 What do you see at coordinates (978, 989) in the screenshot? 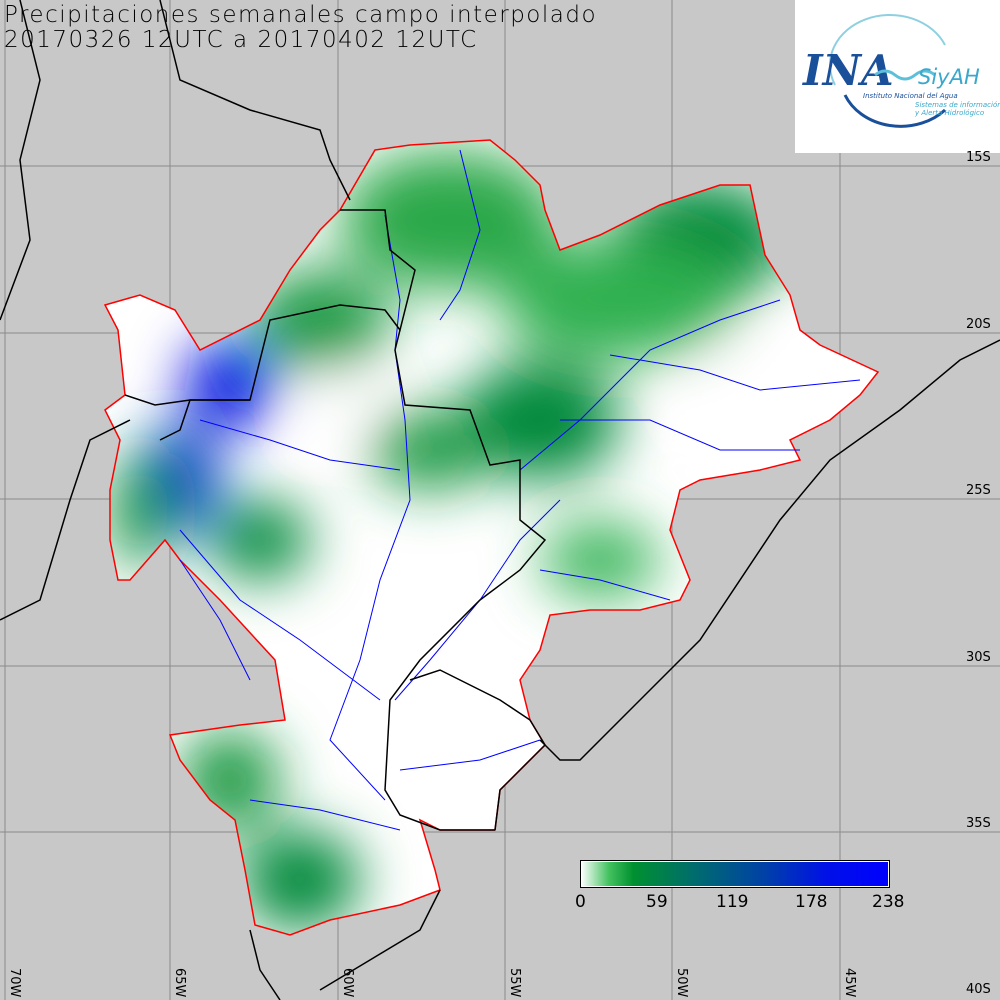
I see `lat-label-40s: 40S` at bounding box center [978, 989].